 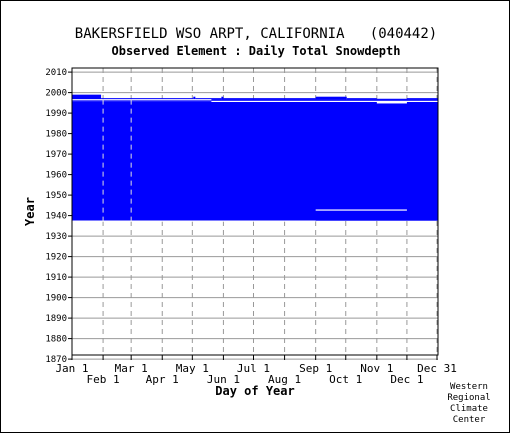 I want to click on y-tick-label: 1890, so click(x=56, y=319).